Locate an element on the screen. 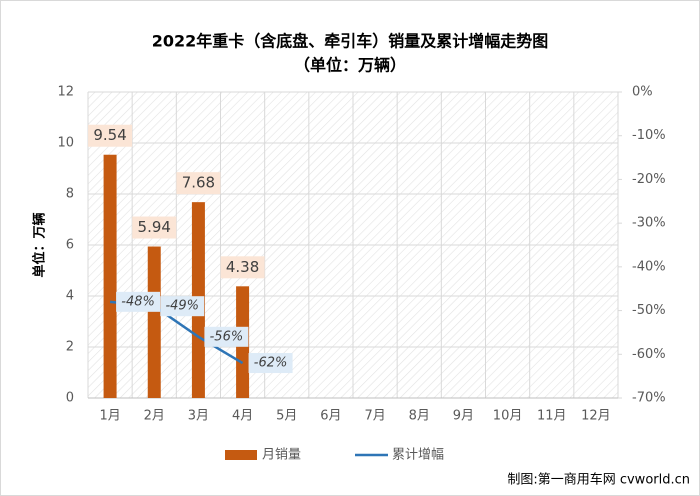 The height and width of the screenshot is (496, 700). x-tick-label: 7月 is located at coordinates (374, 416).